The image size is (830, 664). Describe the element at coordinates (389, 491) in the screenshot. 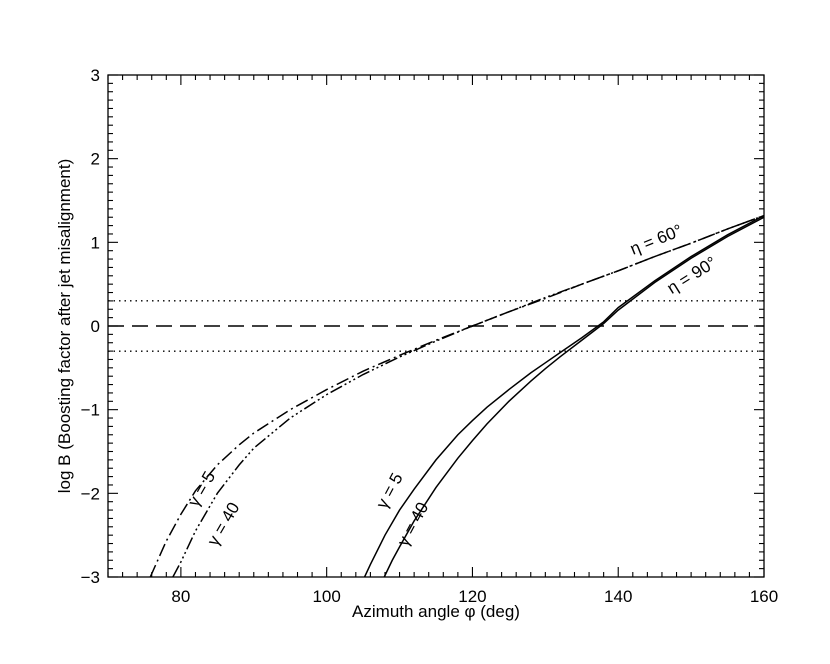

I see `annotation-4: γ = 5` at that location.